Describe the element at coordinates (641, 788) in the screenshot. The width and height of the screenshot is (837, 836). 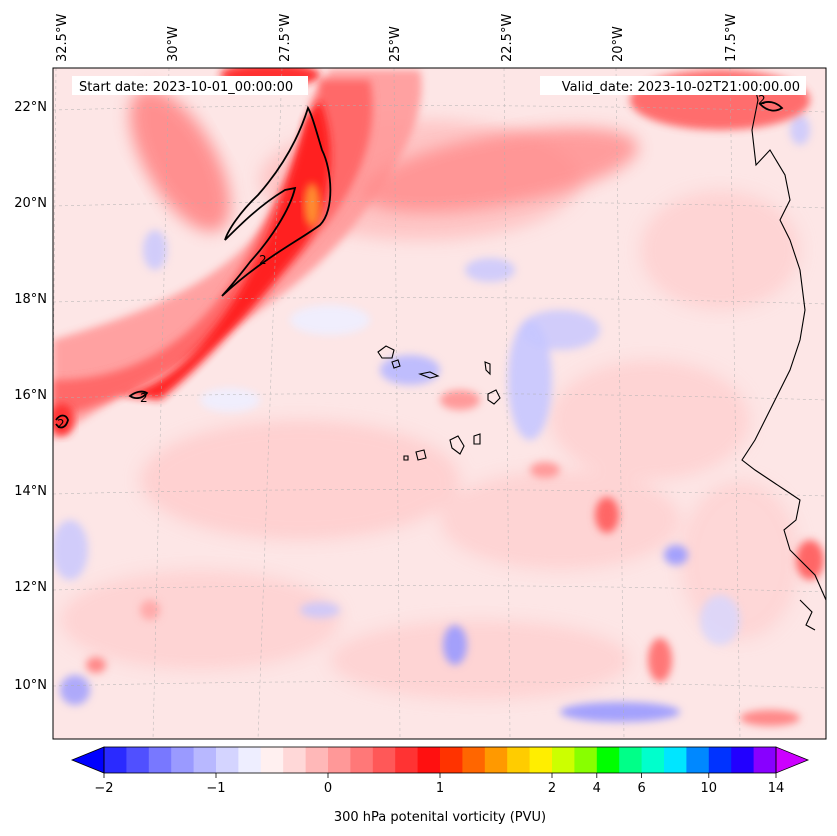
I see `colorbar-tick-label: 6` at that location.